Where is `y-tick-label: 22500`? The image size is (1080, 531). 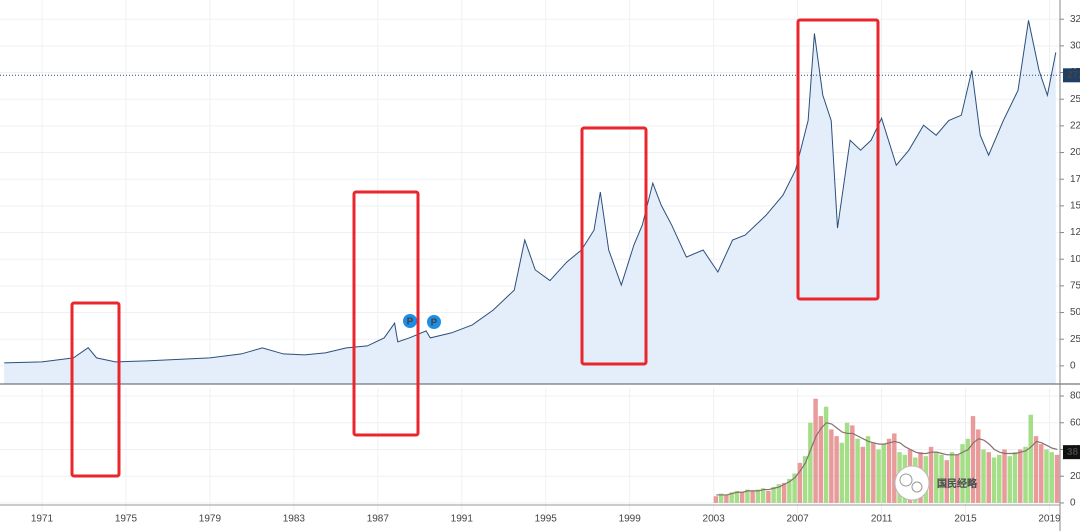
y-tick-label: 22500 is located at coordinates (1075, 126).